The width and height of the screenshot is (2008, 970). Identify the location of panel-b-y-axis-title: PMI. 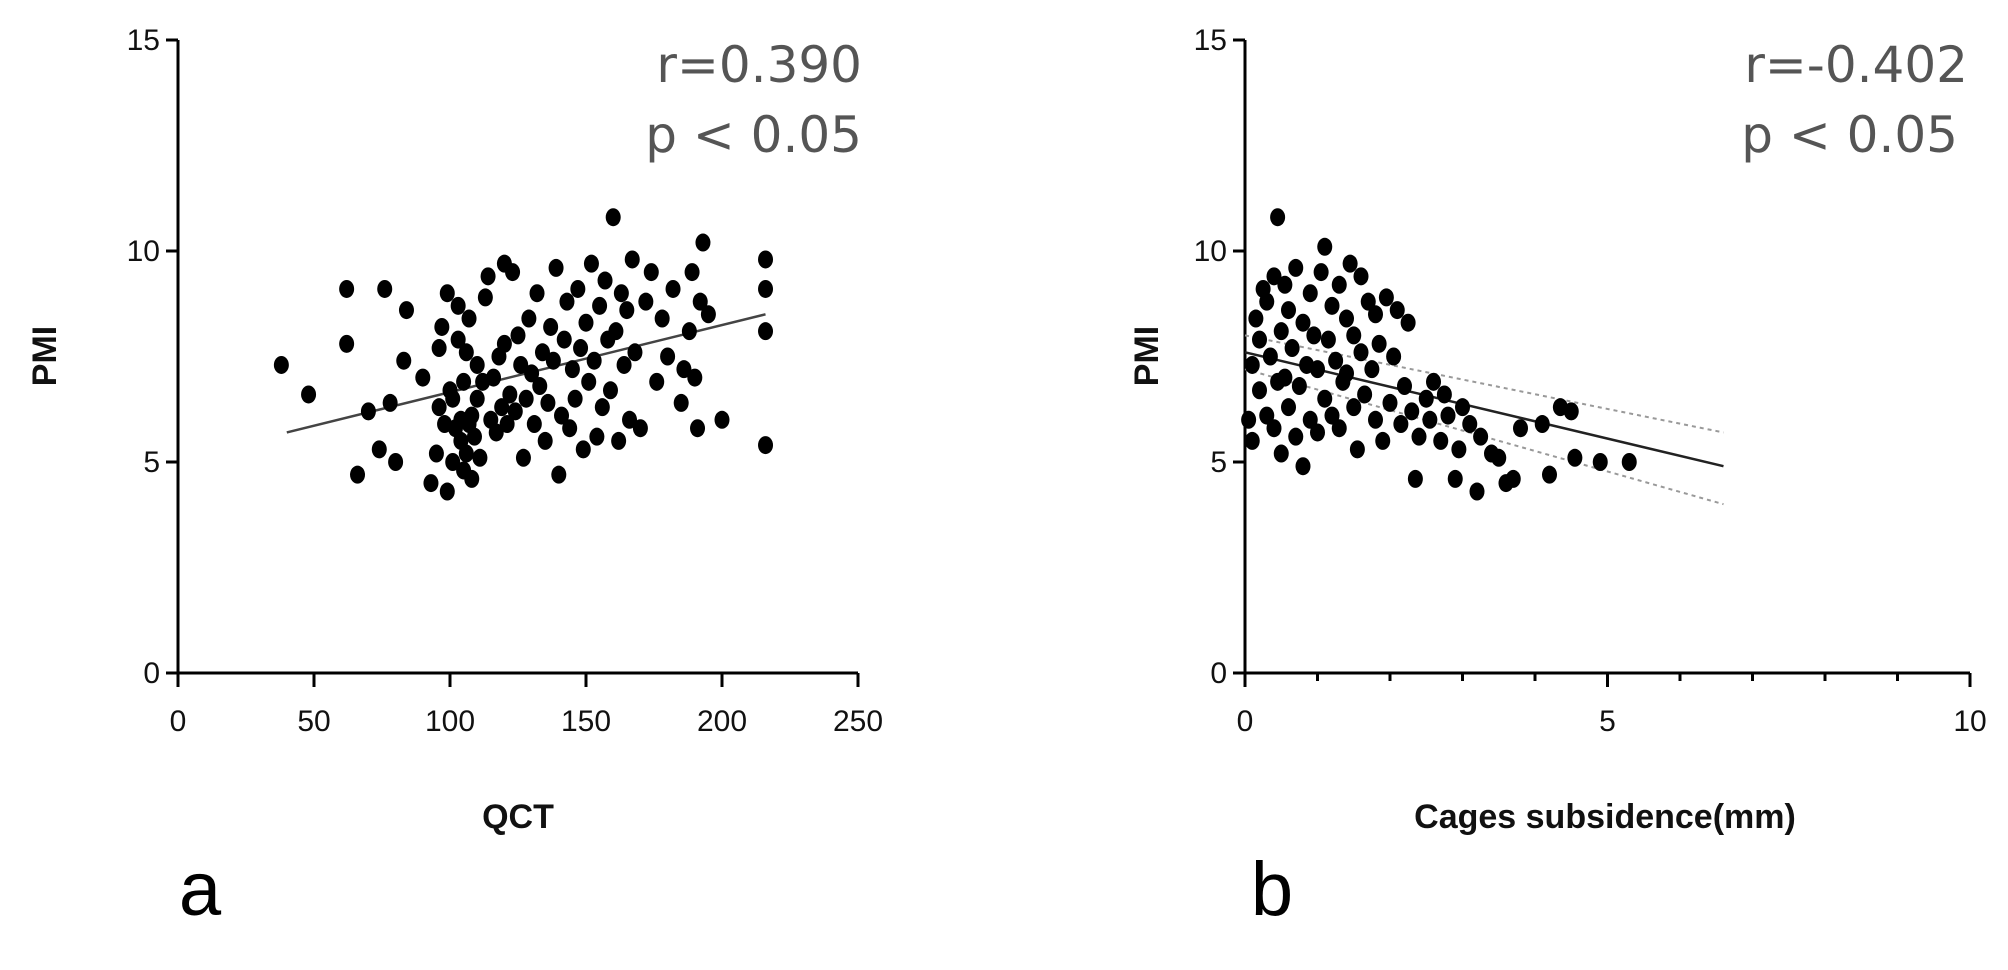
(1147, 356).